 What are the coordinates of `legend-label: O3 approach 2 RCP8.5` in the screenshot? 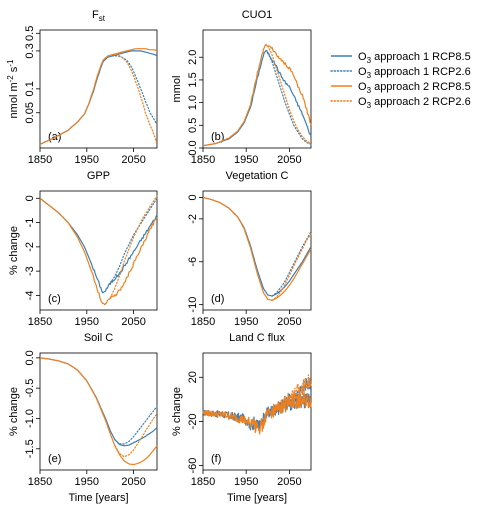 It's located at (414, 88).